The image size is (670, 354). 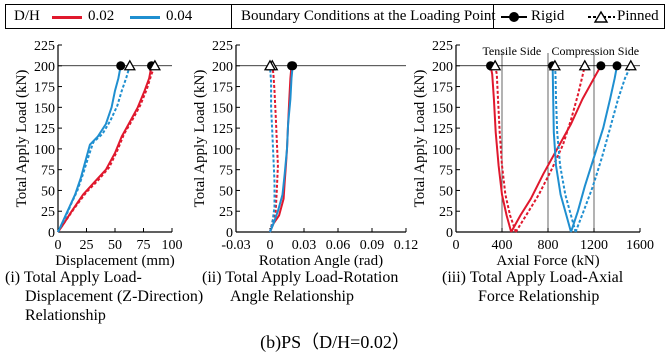 What do you see at coordinates (442, 129) in the screenshot?
I see `plot3-ytick-label: 125` at bounding box center [442, 129].